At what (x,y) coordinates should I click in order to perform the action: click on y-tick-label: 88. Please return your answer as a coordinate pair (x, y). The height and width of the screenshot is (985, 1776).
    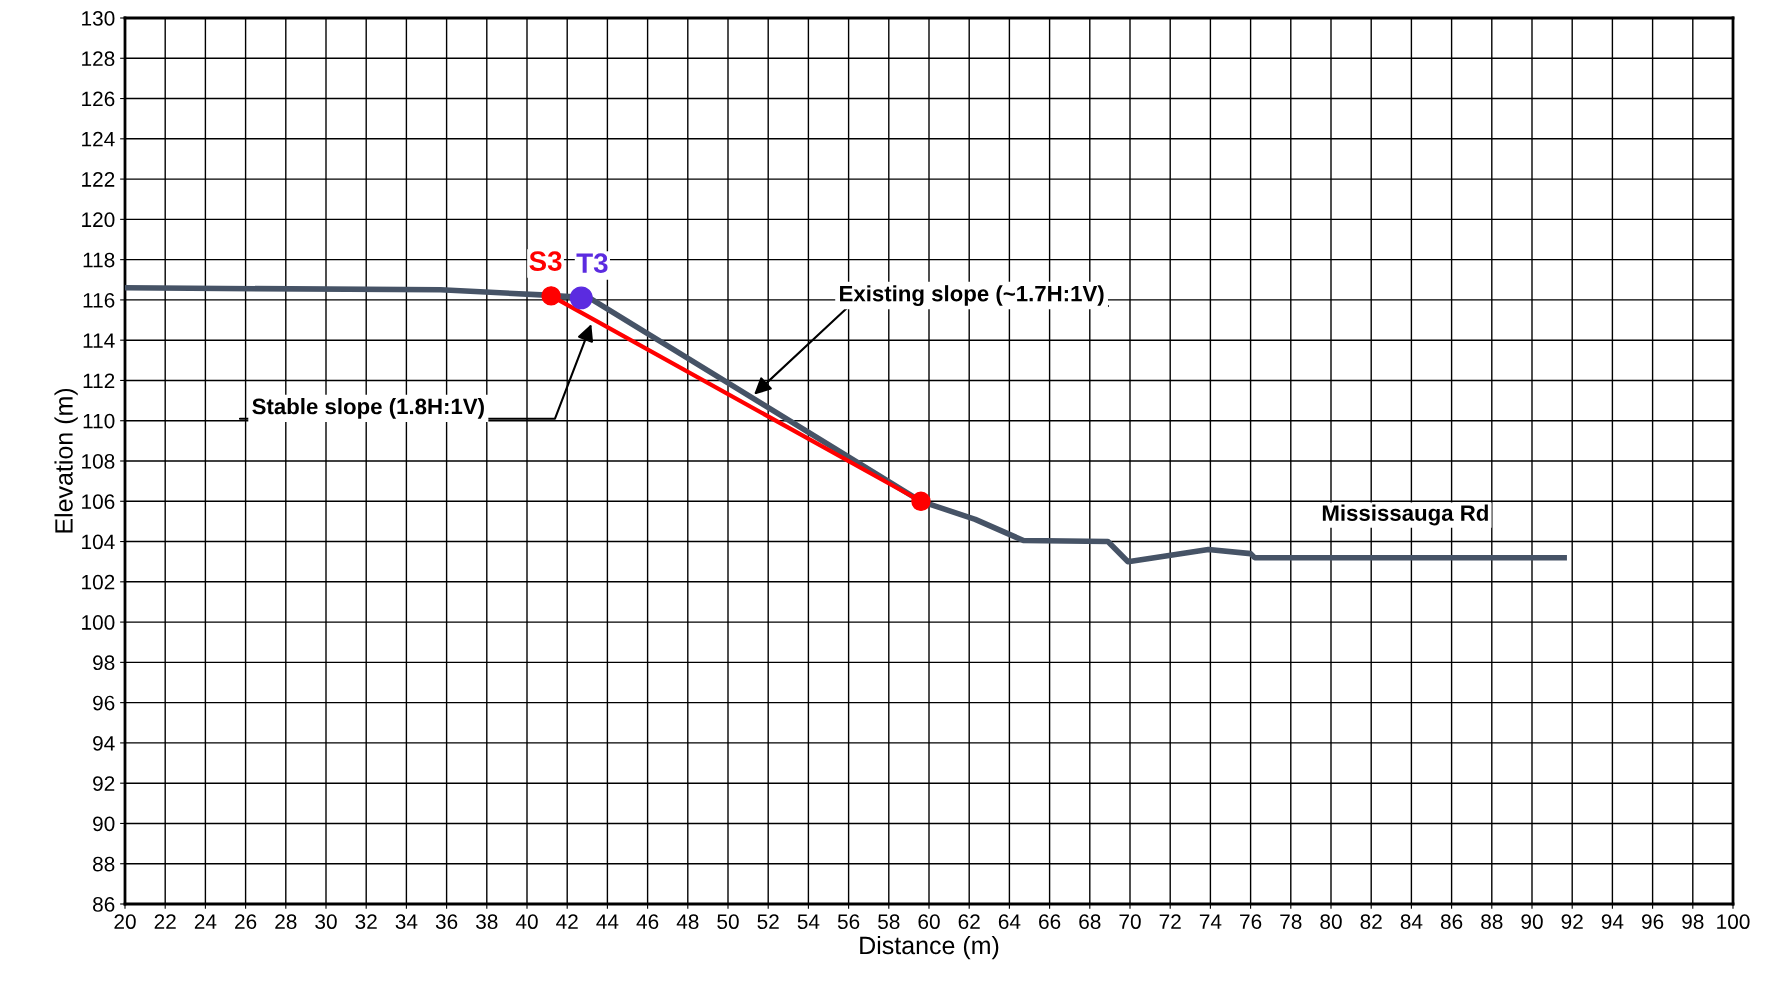
    Looking at the image, I should click on (104, 864).